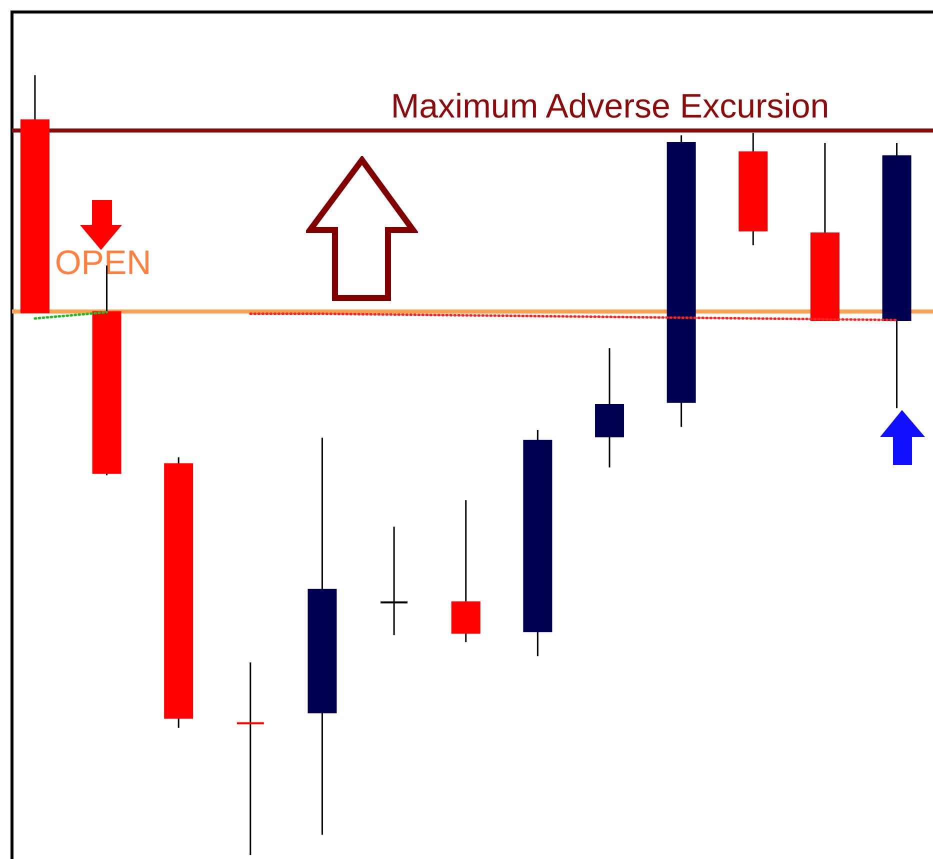 The height and width of the screenshot is (859, 933). Describe the element at coordinates (610, 107) in the screenshot. I see `ref-line-label: Maximum Adverse Excursion` at that location.